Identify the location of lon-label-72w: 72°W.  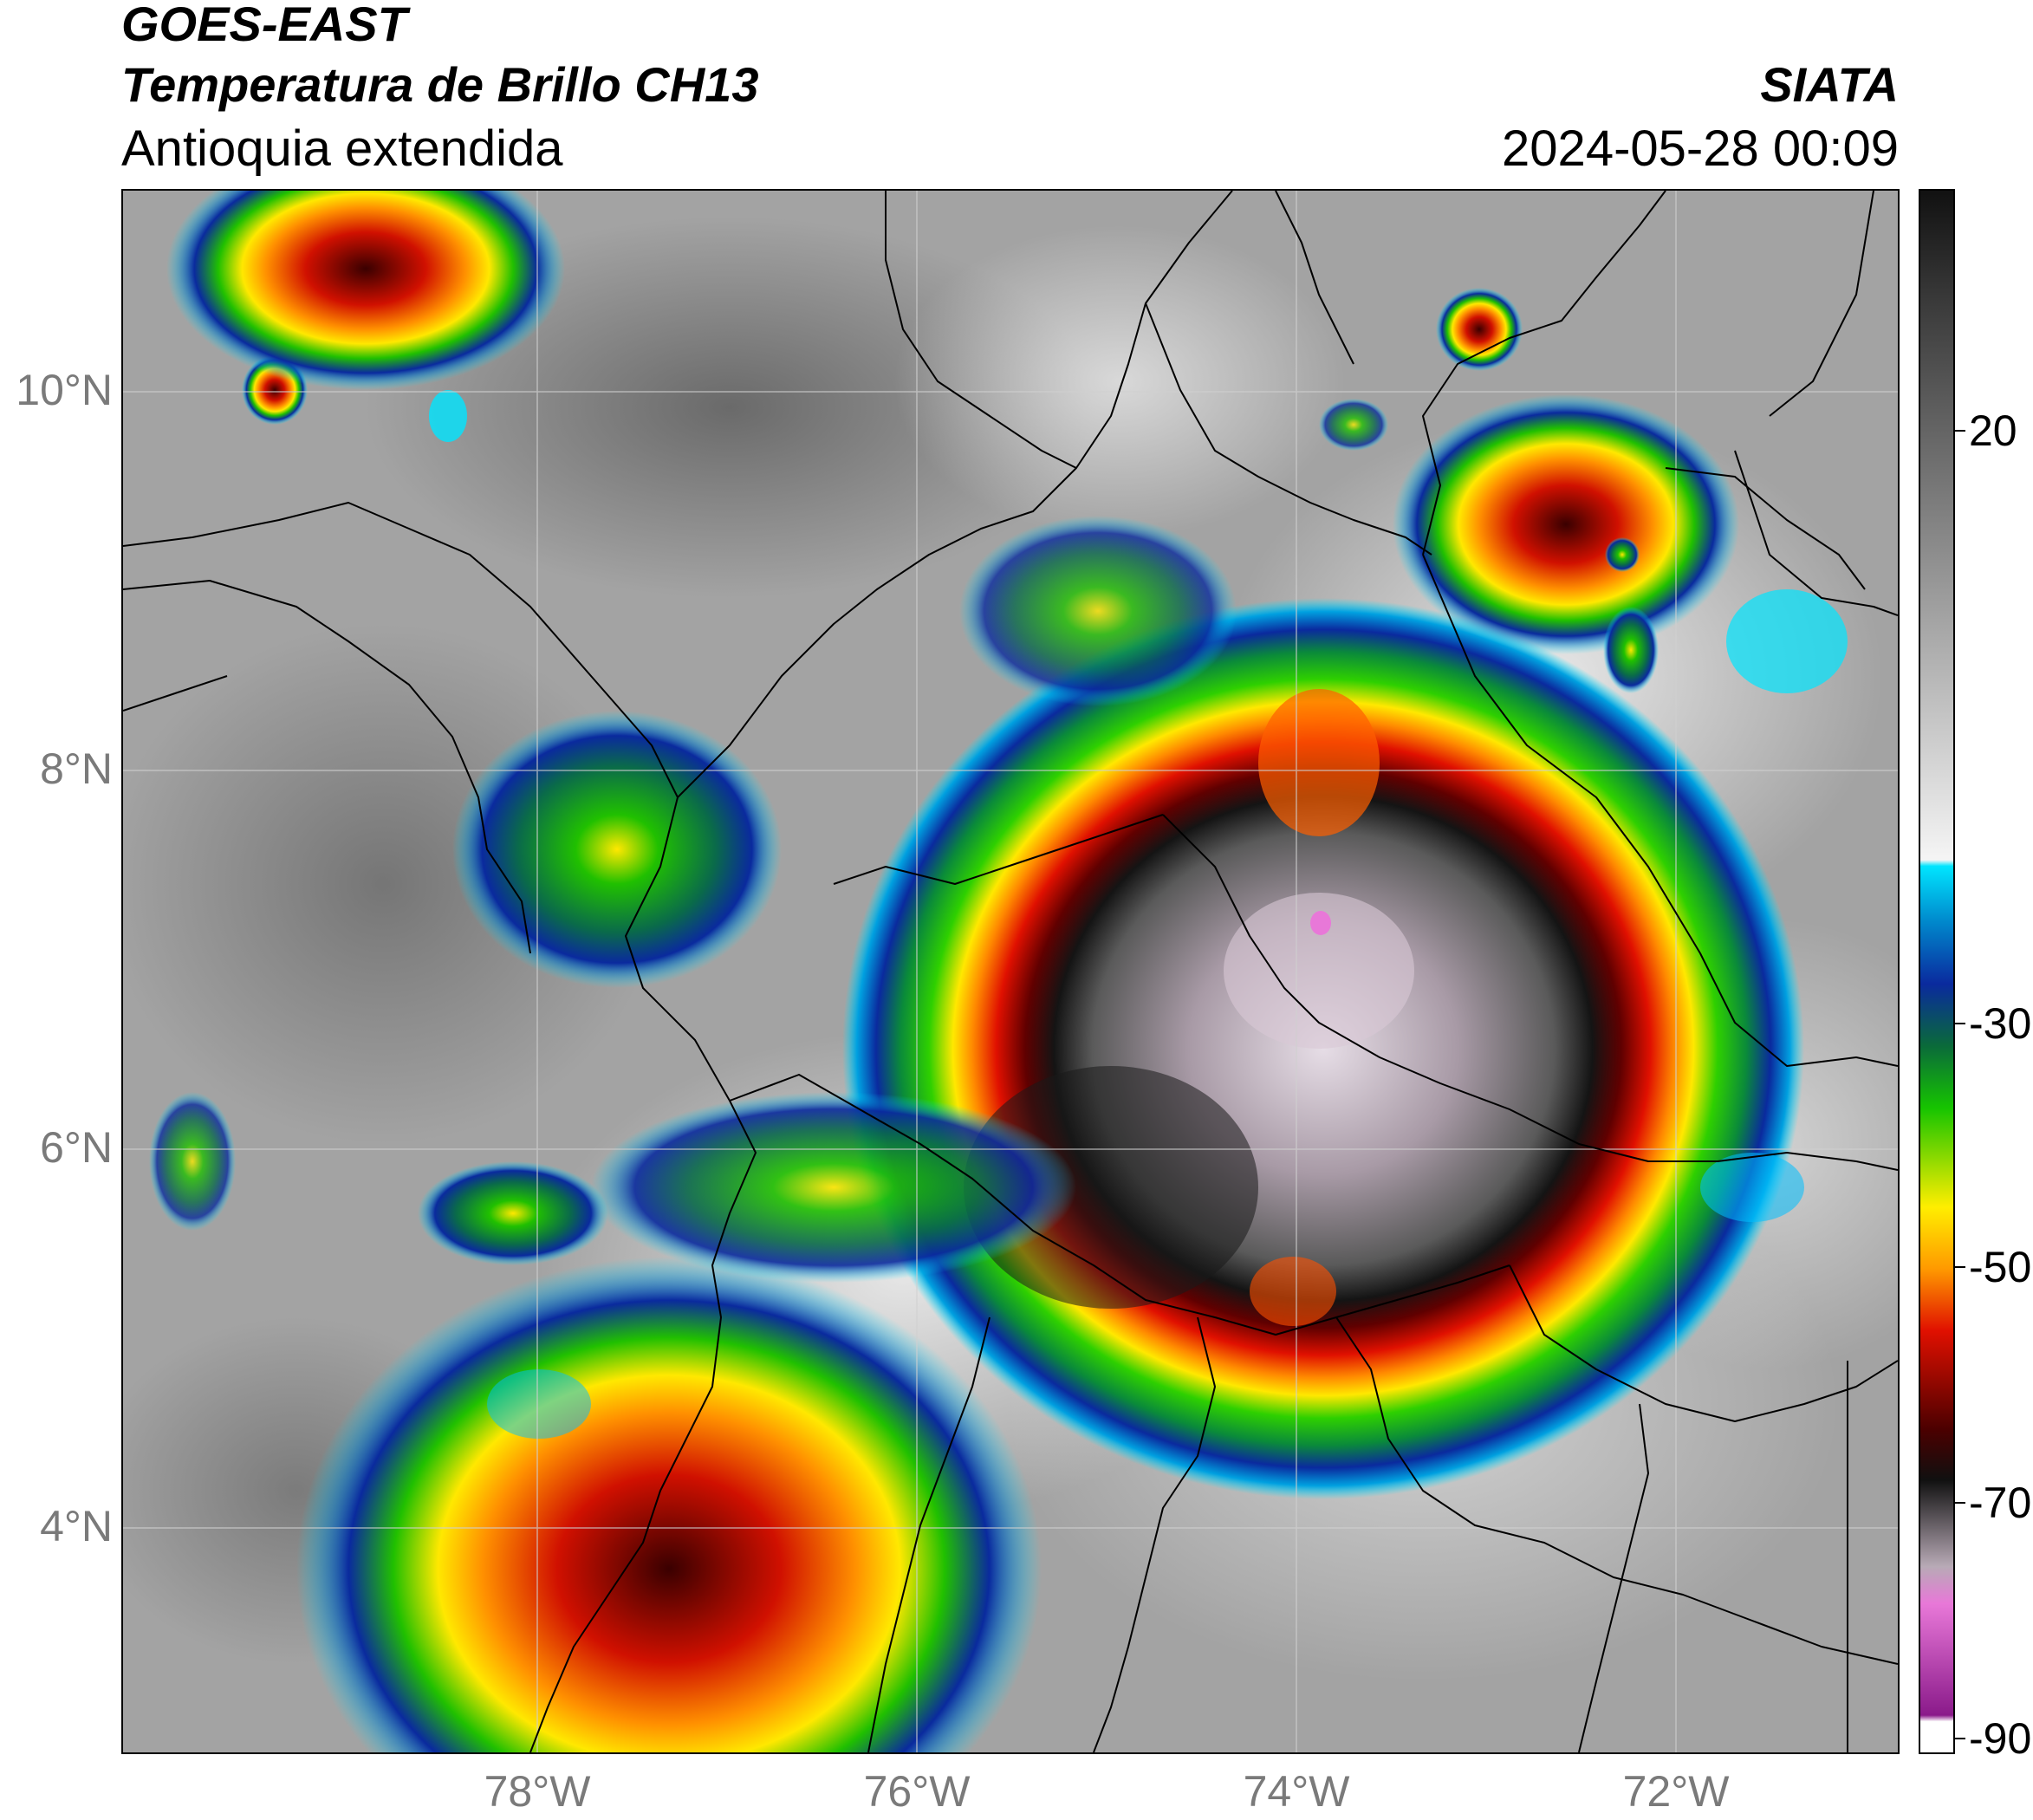
(1676, 1791).